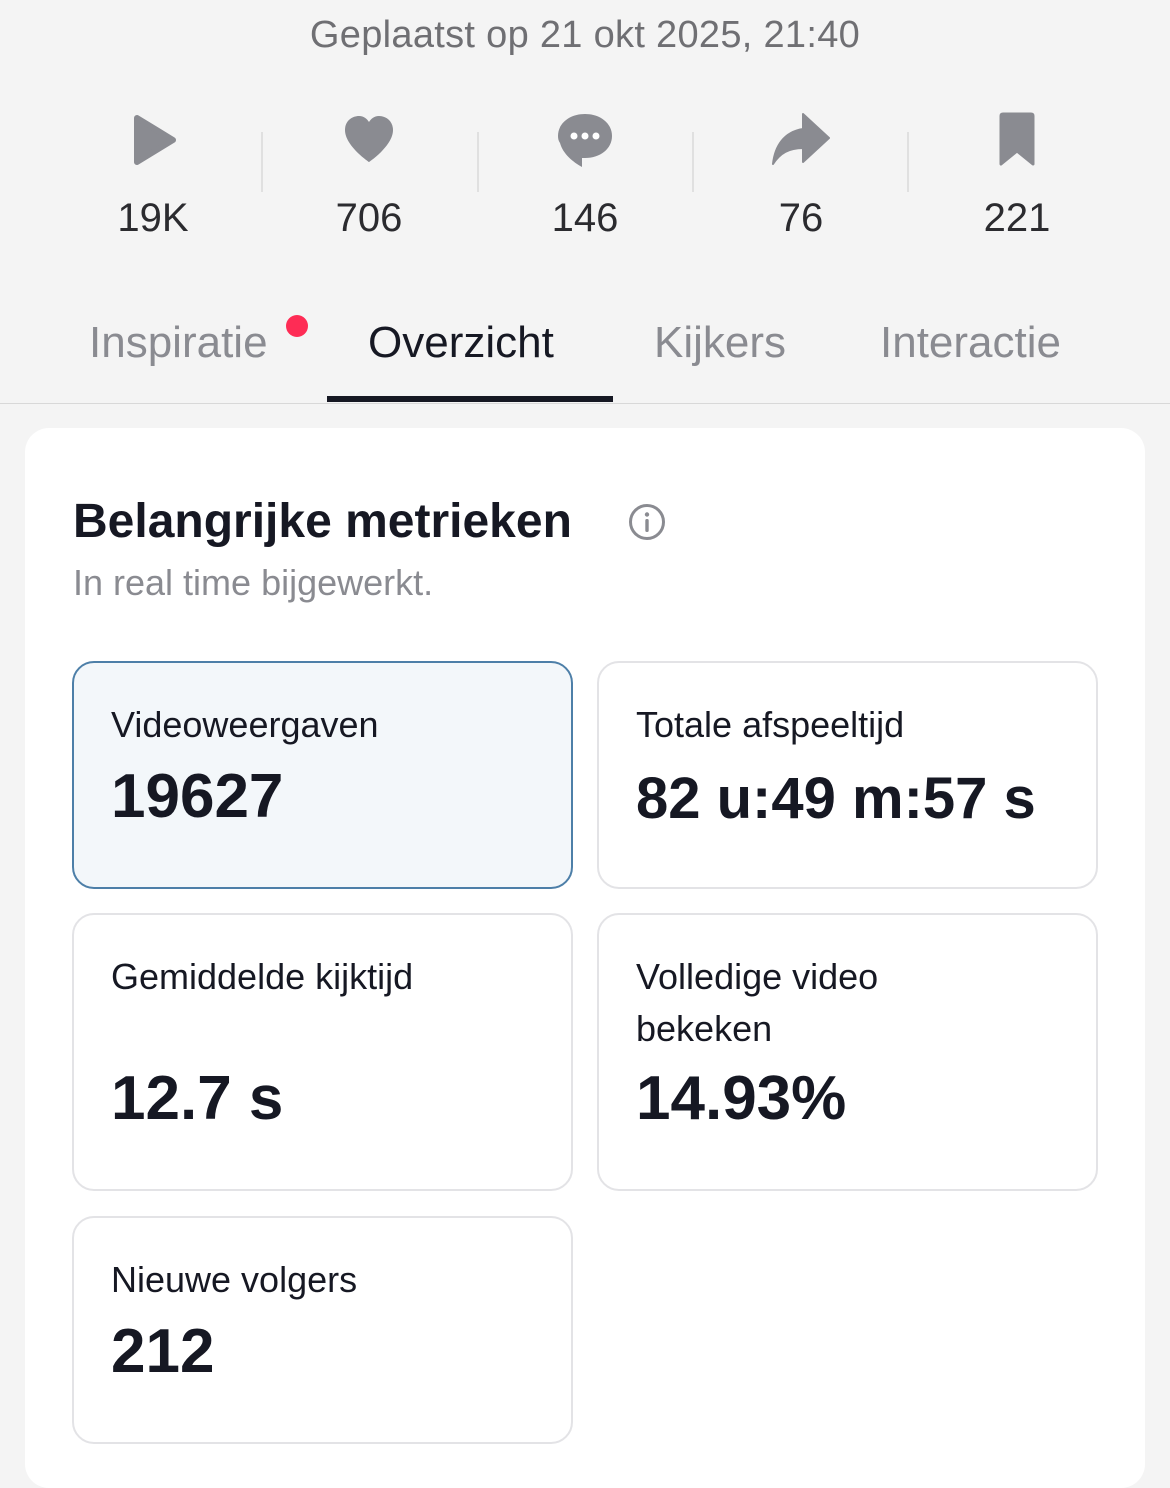 Image resolution: width=1170 pixels, height=1488 pixels. Describe the element at coordinates (153, 218) in the screenshot. I see `stat-views-count: 19K` at that location.